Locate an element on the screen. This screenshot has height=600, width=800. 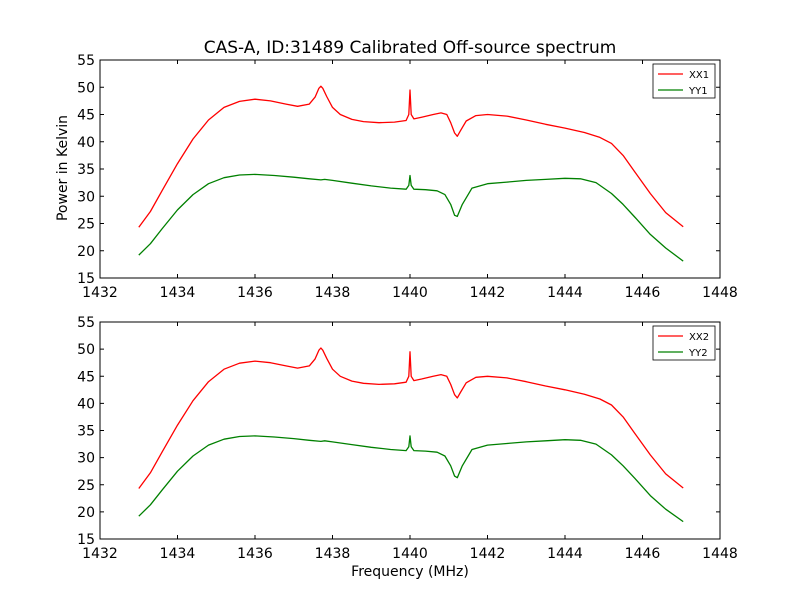
x-axis-label: Frequency (MHz) is located at coordinates (410, 572).